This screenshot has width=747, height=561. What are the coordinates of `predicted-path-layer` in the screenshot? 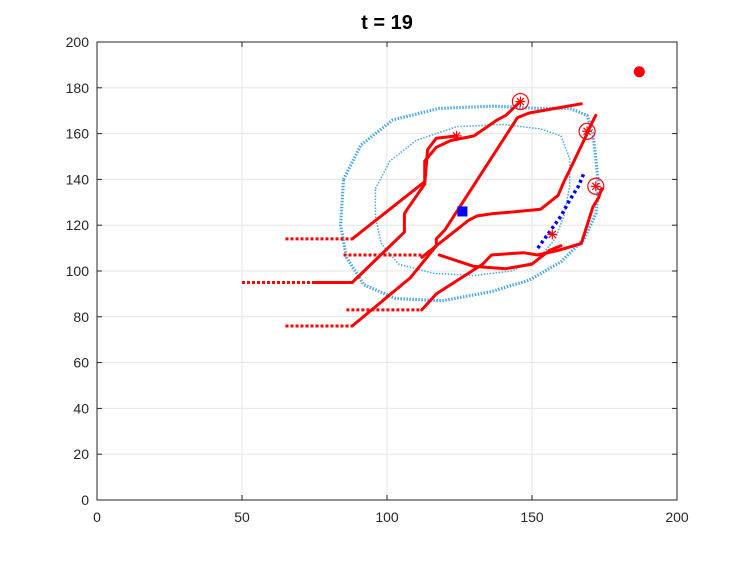 It's located at (561, 210).